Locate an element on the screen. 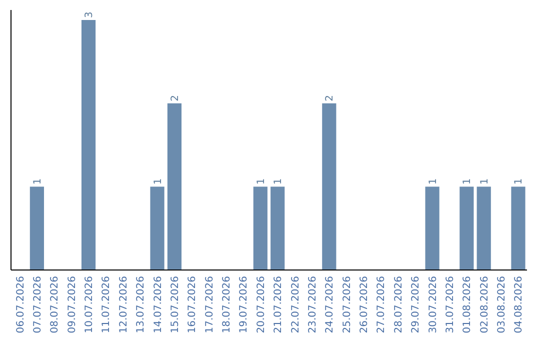  x-tick-label: 27.07.2026 is located at coordinates (382, 305).